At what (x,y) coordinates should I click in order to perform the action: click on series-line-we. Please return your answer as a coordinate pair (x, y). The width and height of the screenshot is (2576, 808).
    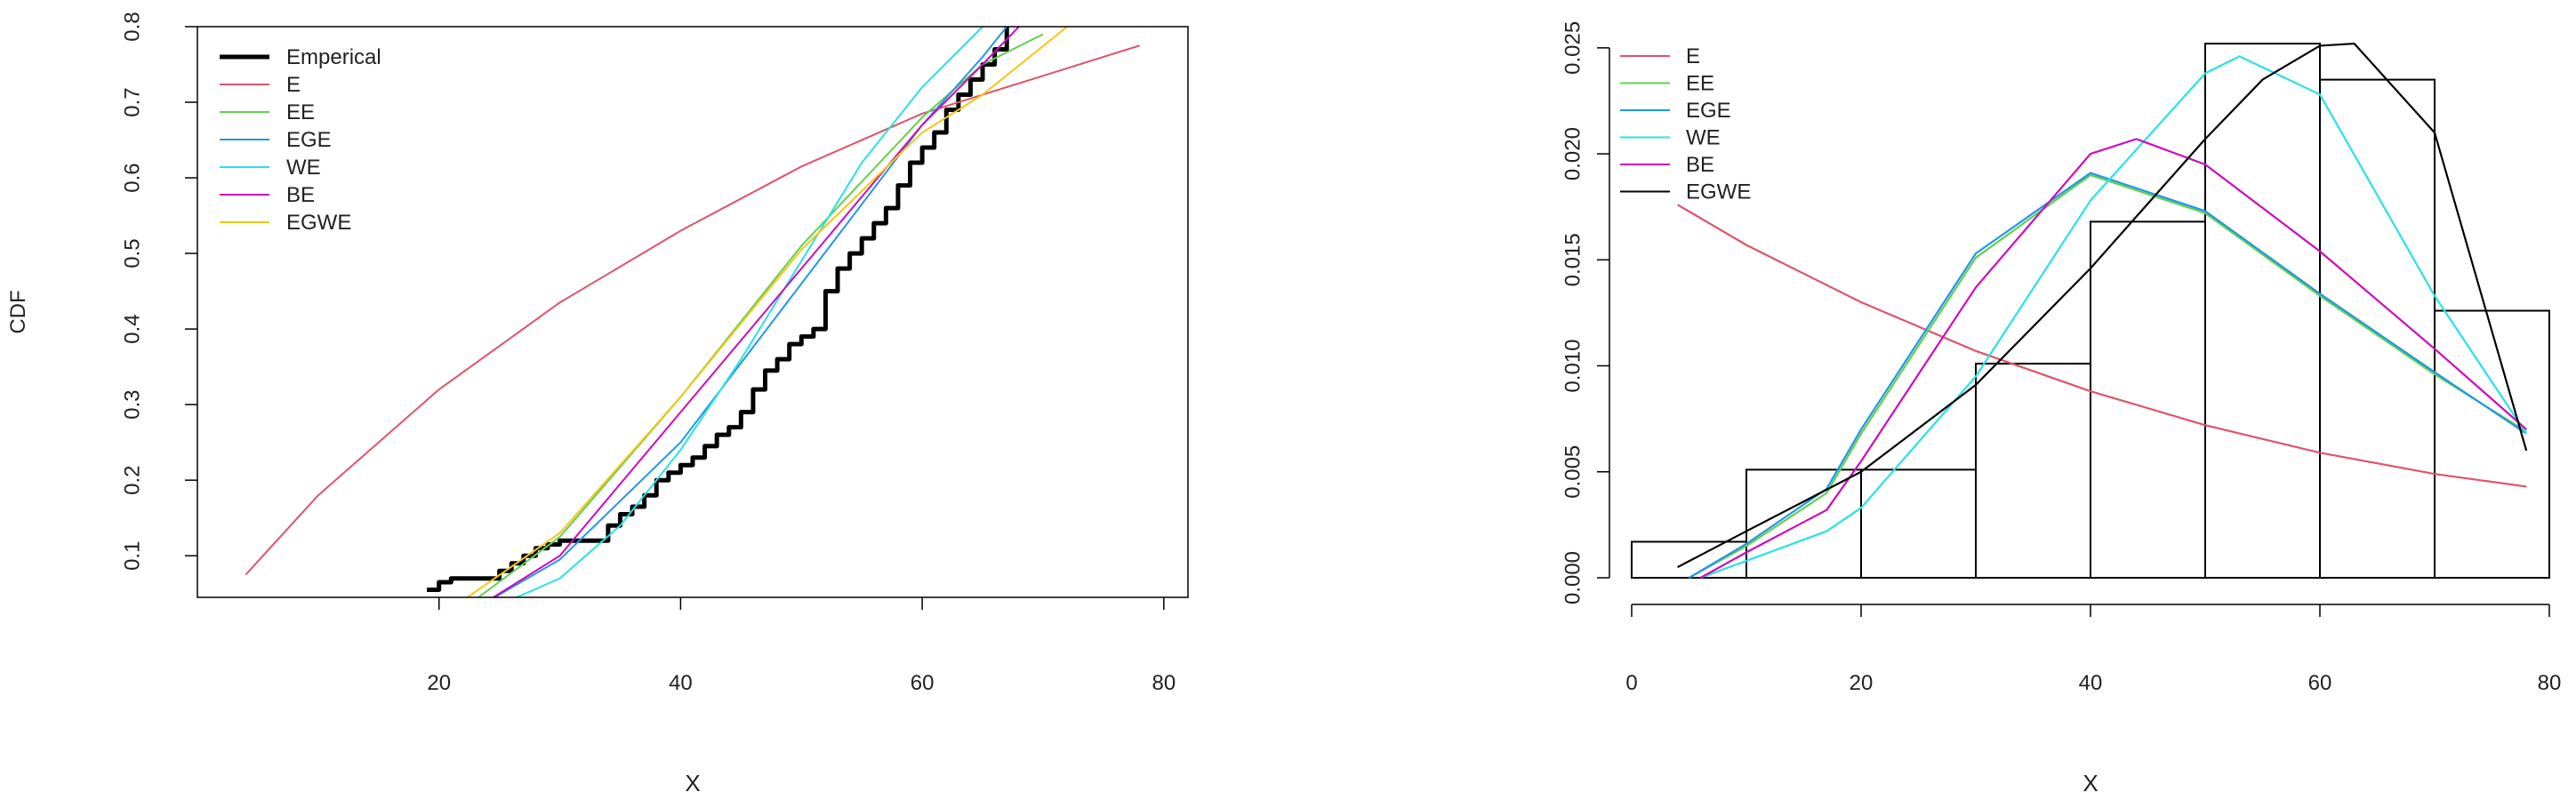
    Looking at the image, I should click on (748, 312).